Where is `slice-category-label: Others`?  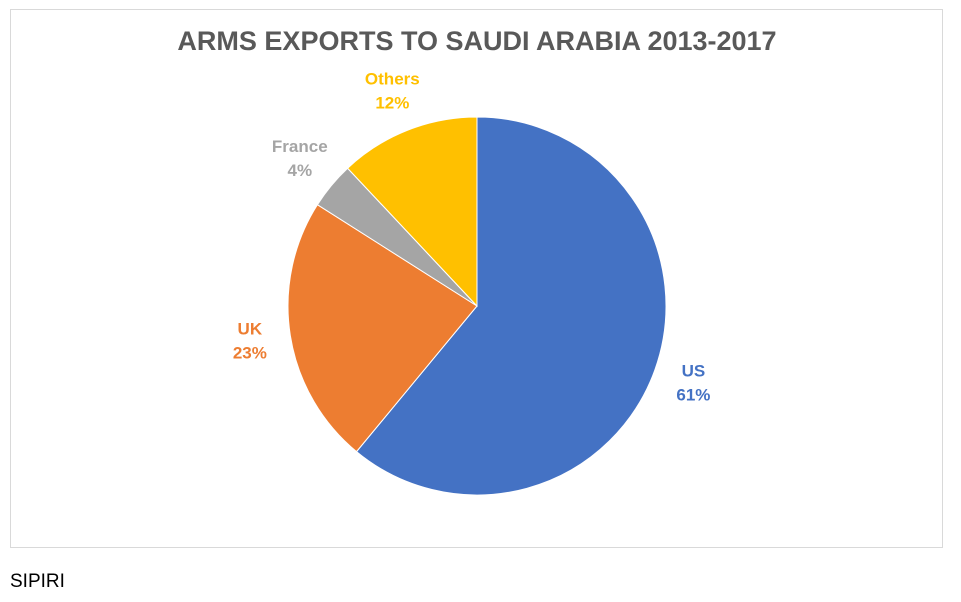
slice-category-label: Others is located at coordinates (392, 79).